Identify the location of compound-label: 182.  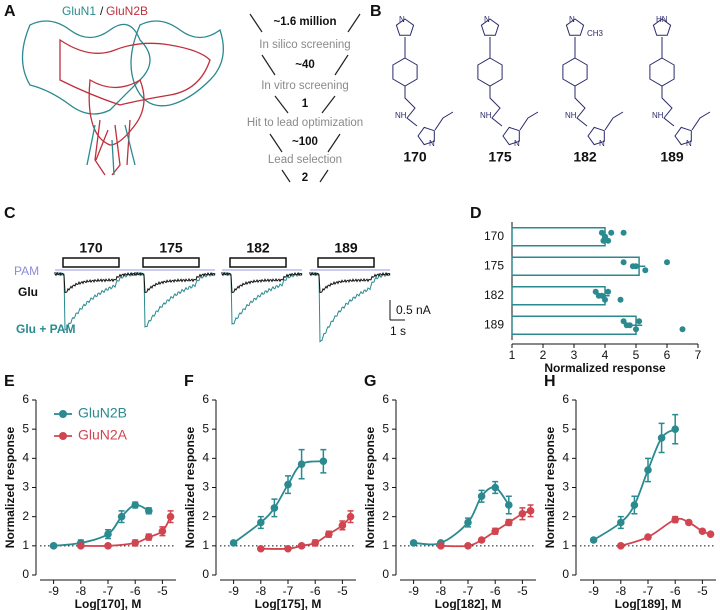
(258, 248).